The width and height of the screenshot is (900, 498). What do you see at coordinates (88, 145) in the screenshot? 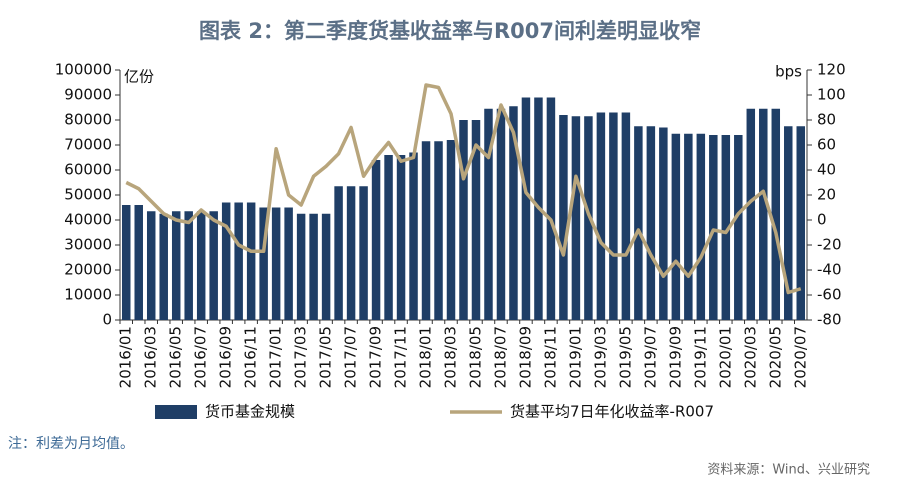
I see `y-tick-label: 70000` at bounding box center [88, 145].